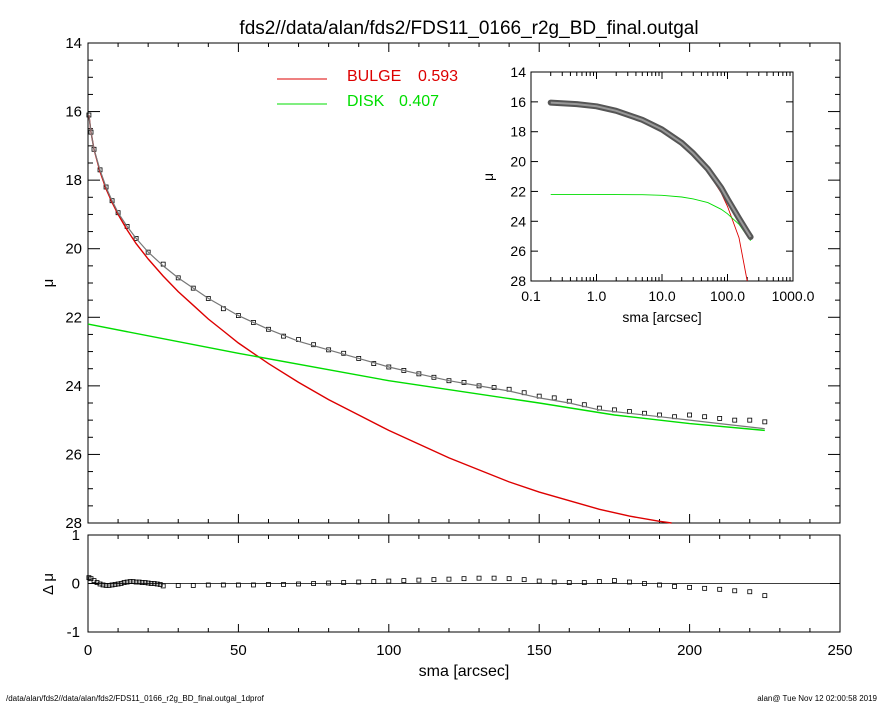 The width and height of the screenshot is (885, 708). Describe the element at coordinates (661, 317) in the screenshot. I see `inset-xlabel: sma [arcsec]` at that location.